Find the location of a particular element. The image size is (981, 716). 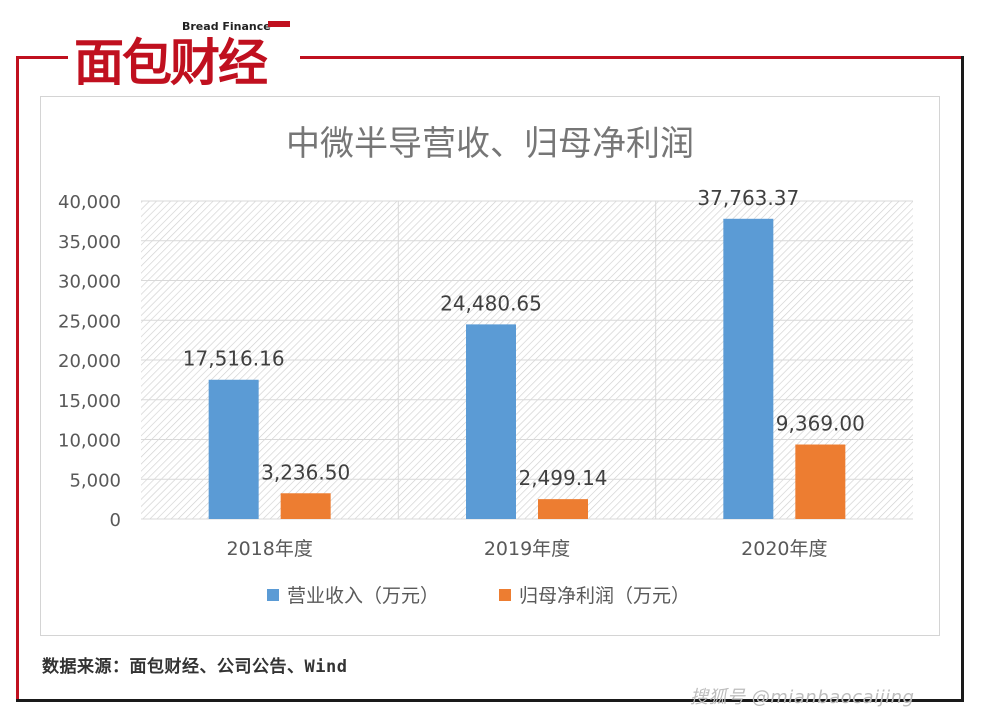

y-tick-label: 30,000 is located at coordinates (89, 282).